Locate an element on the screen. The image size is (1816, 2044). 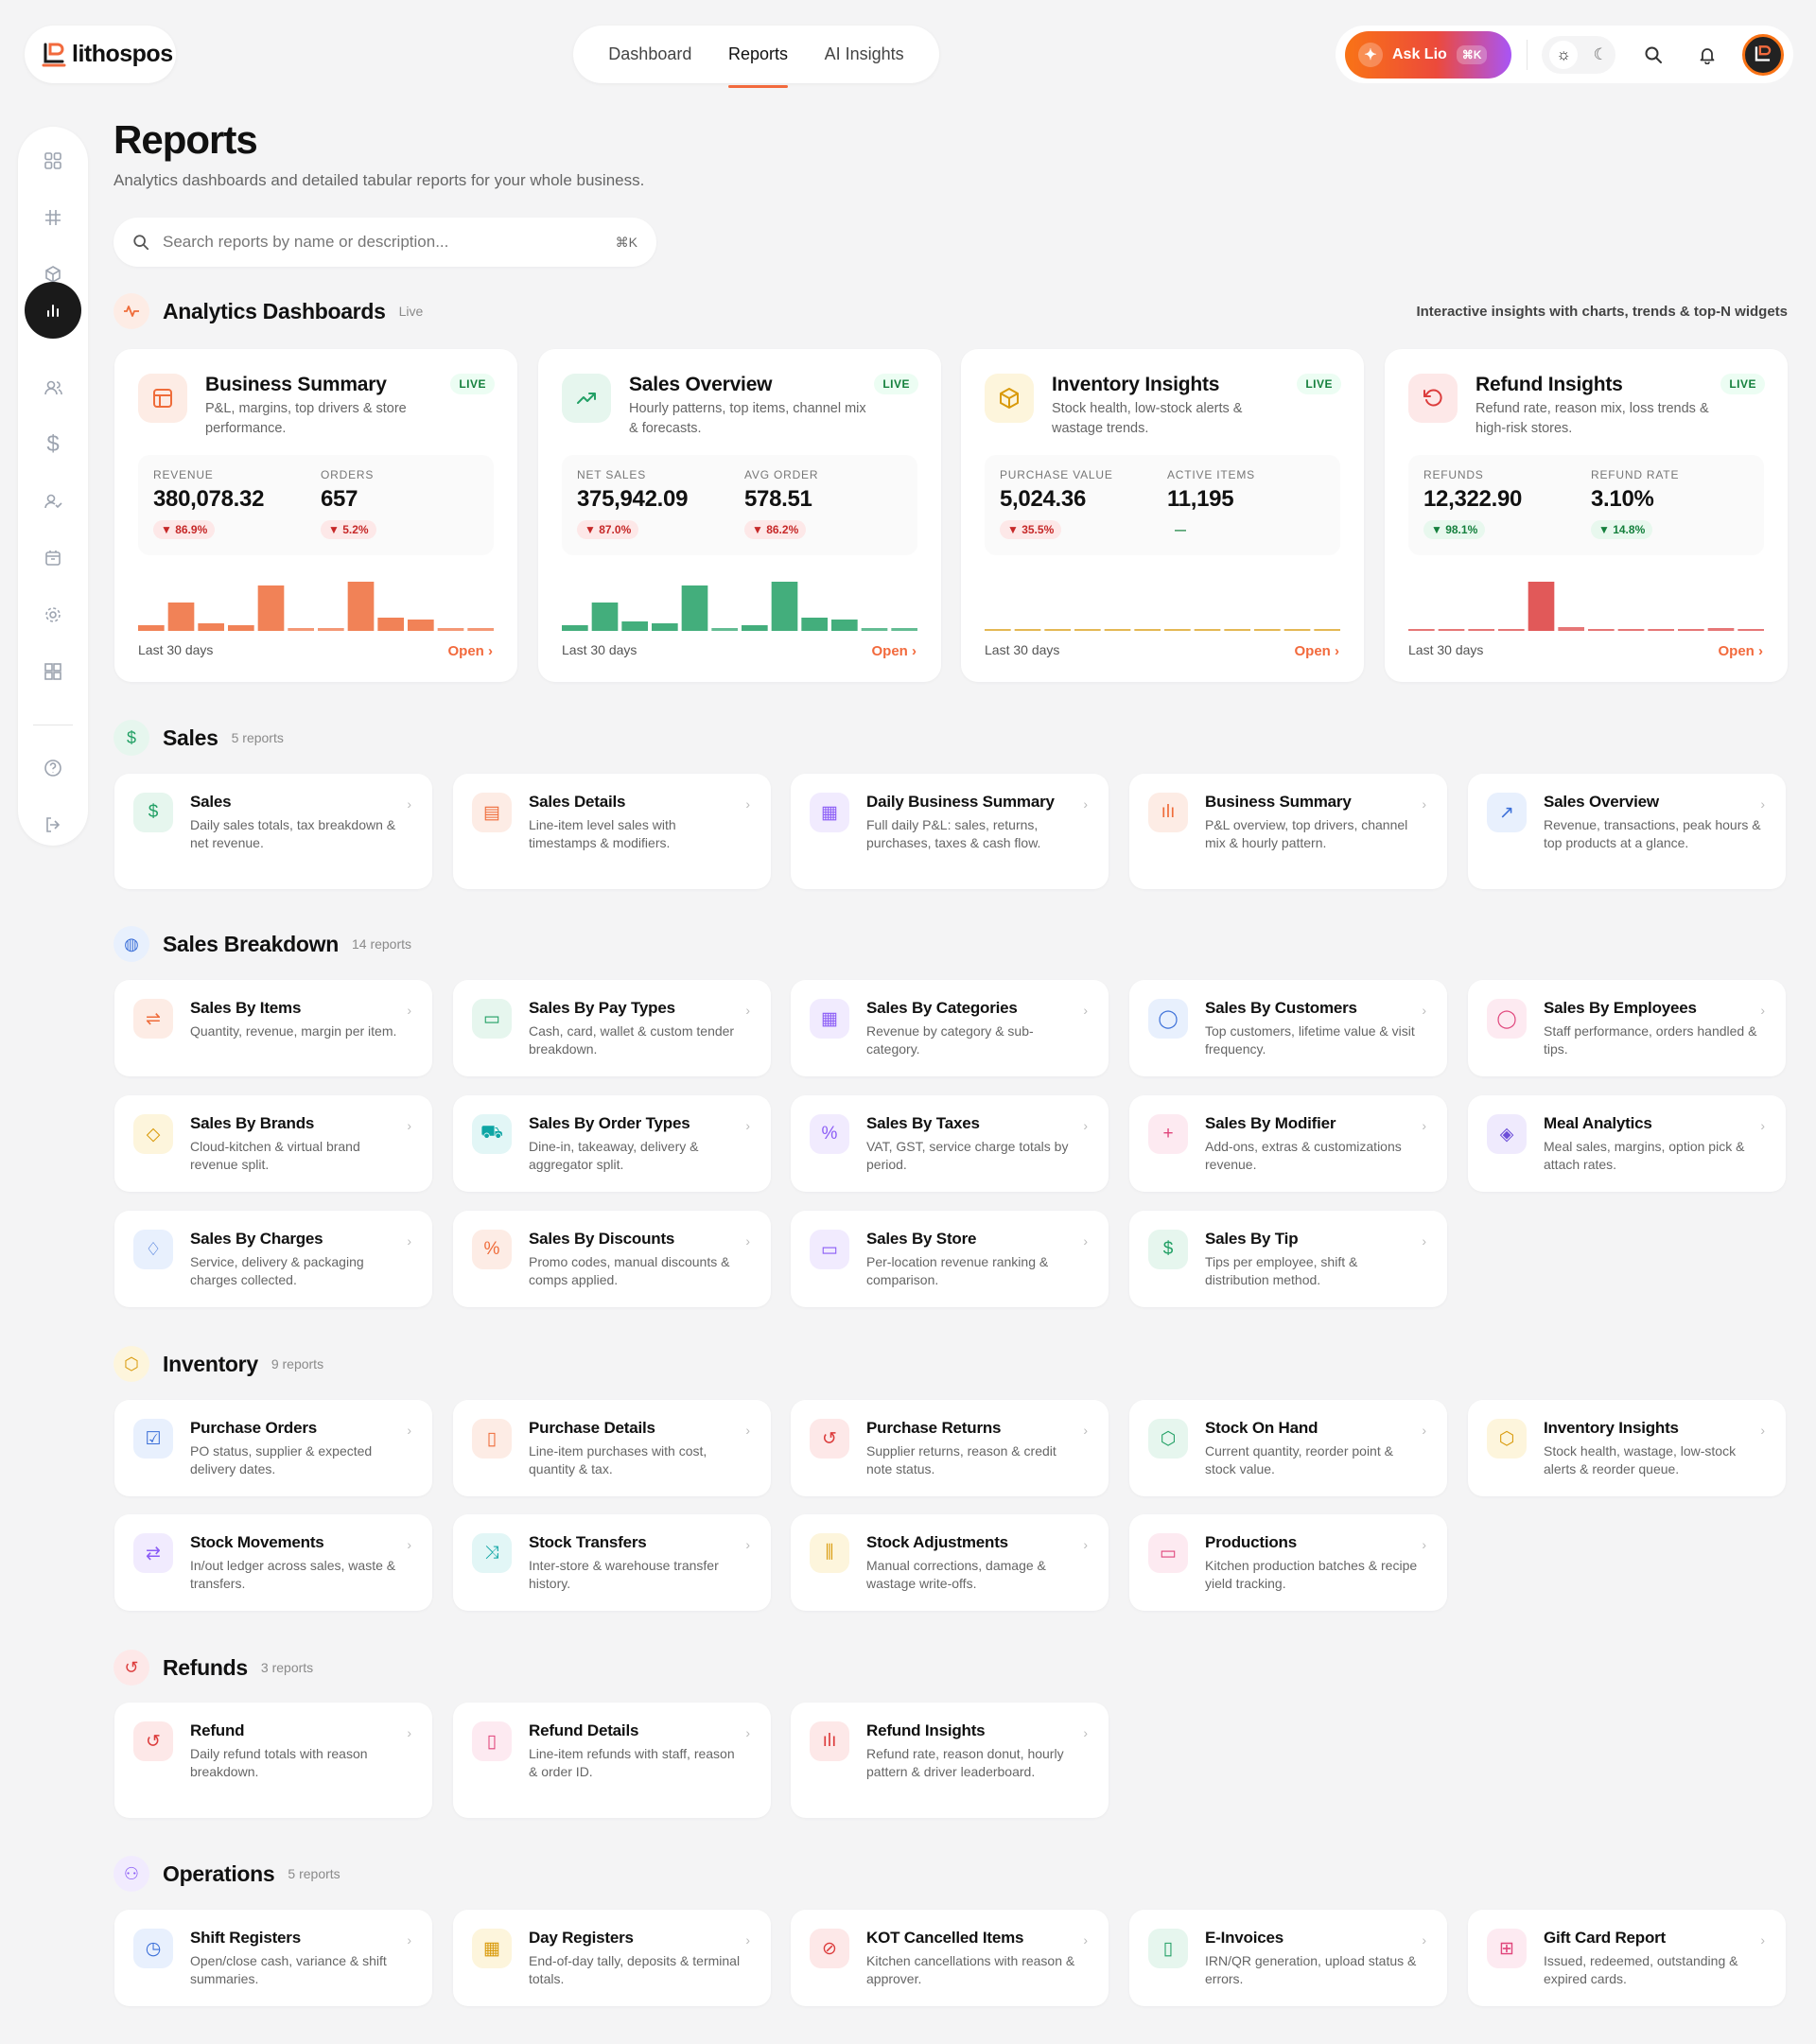
sun-icon: ☼ is located at coordinates (1564, 55).